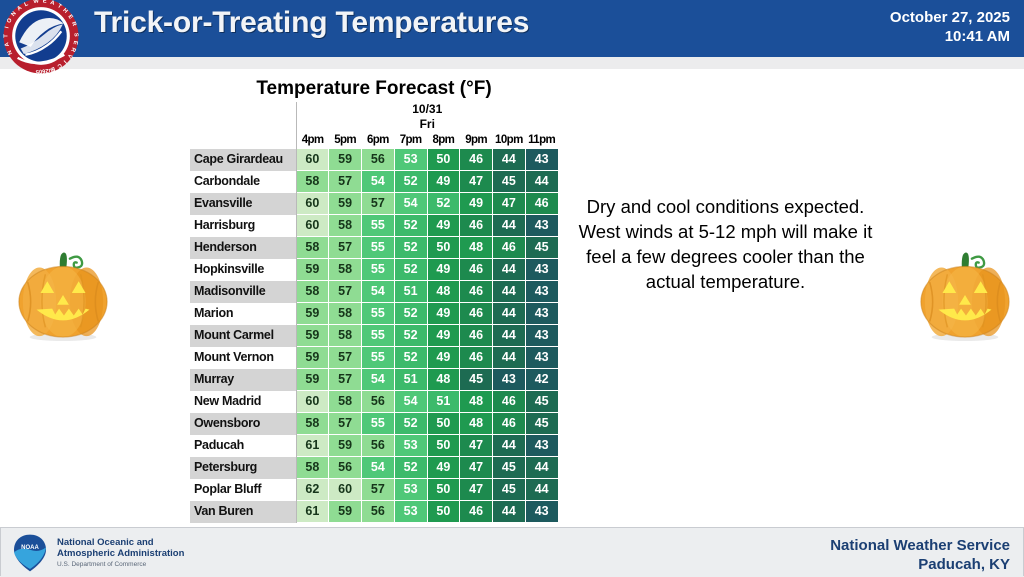 Image resolution: width=1024 pixels, height=577 pixels. I want to click on nws-office-block: National Weather Service Paducah, KY, so click(920, 555).